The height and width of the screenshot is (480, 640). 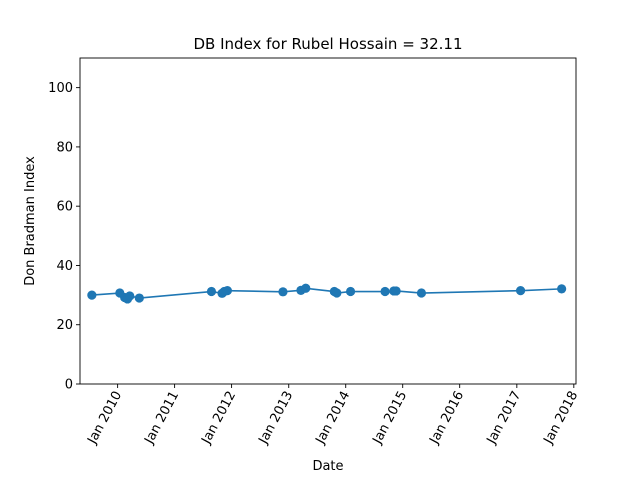 I want to click on x-tick-label: Jan 2011, so click(x=162, y=418).